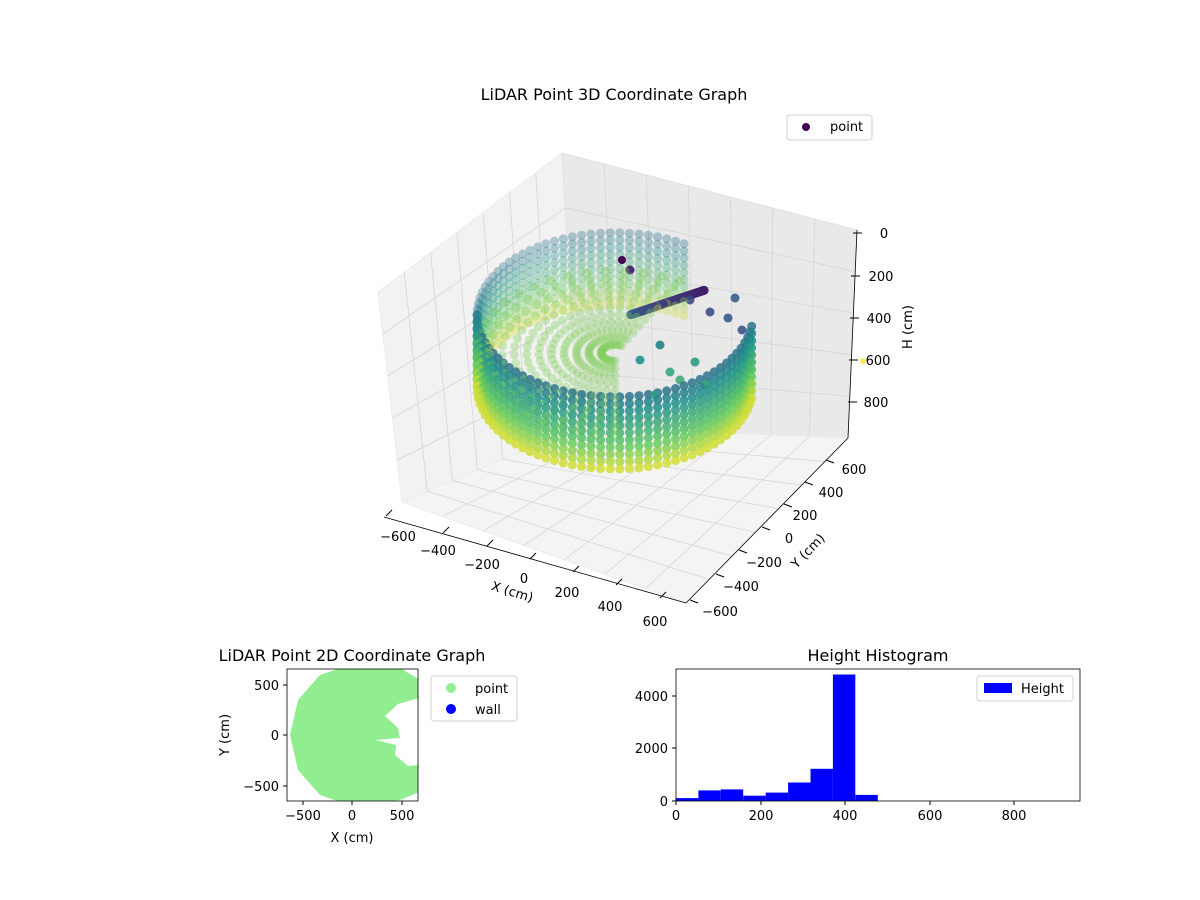  What do you see at coordinates (879, 319) in the screenshot?
I see `z-tick-label: 400` at bounding box center [879, 319].